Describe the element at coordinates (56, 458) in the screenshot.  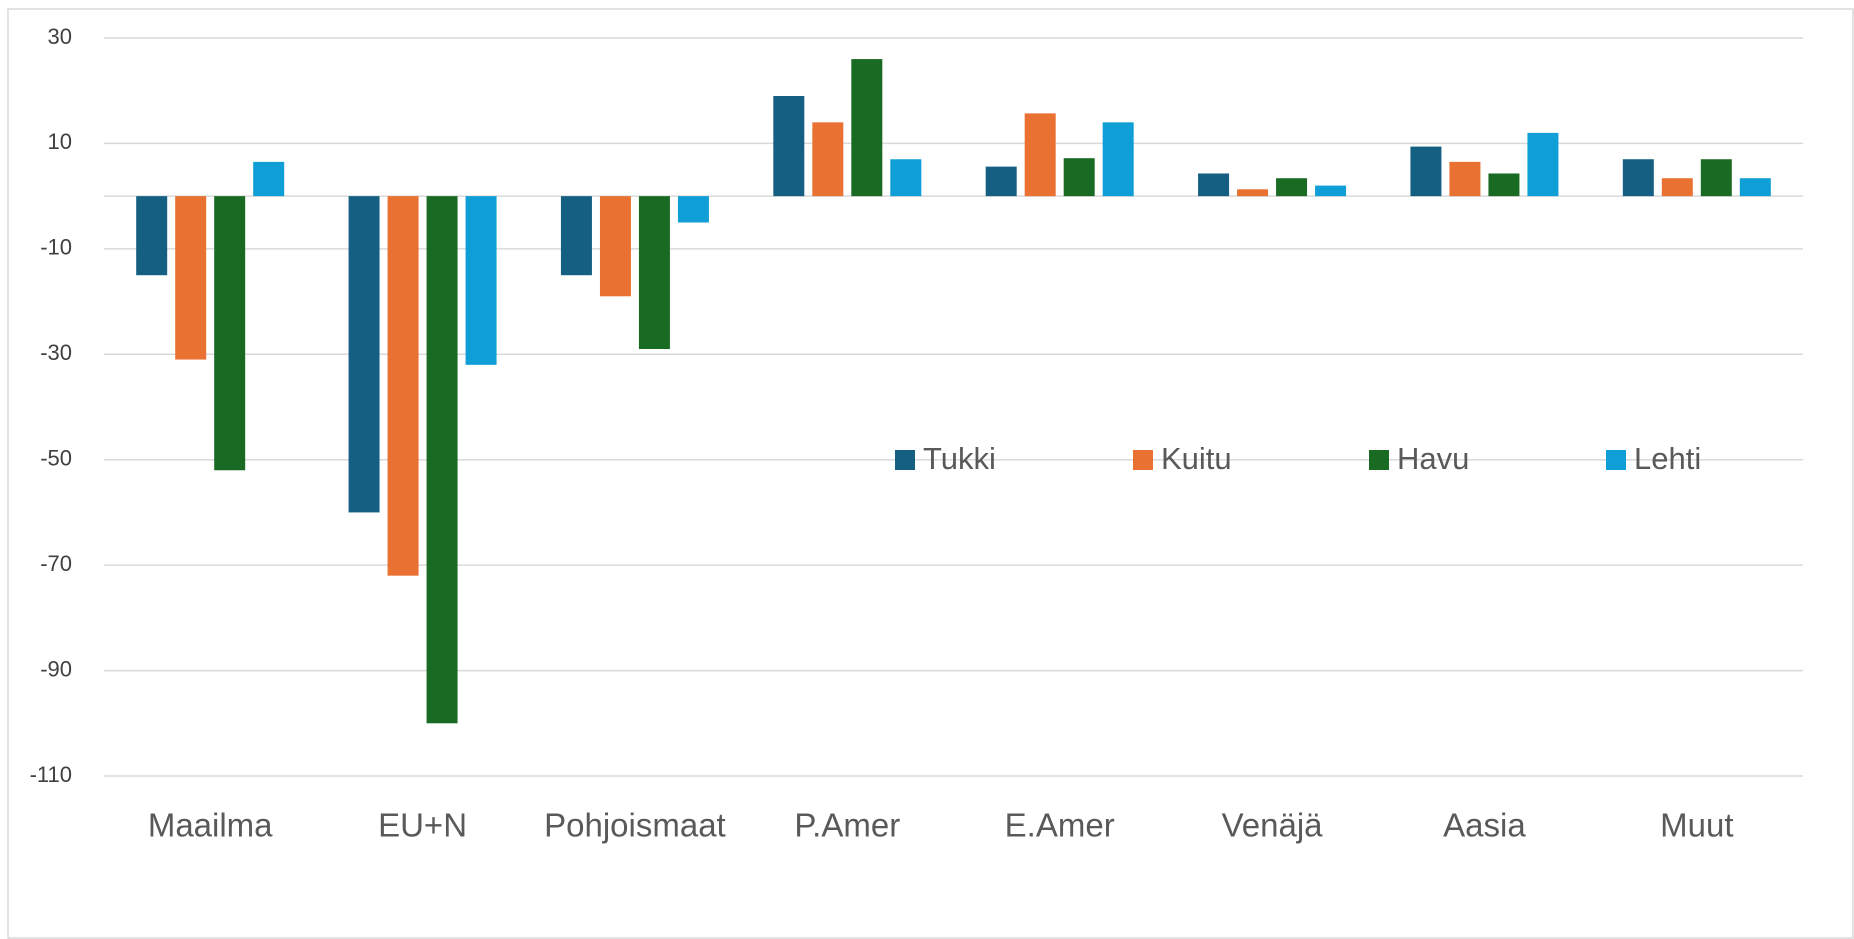
I see `y-tick-label: -50` at that location.